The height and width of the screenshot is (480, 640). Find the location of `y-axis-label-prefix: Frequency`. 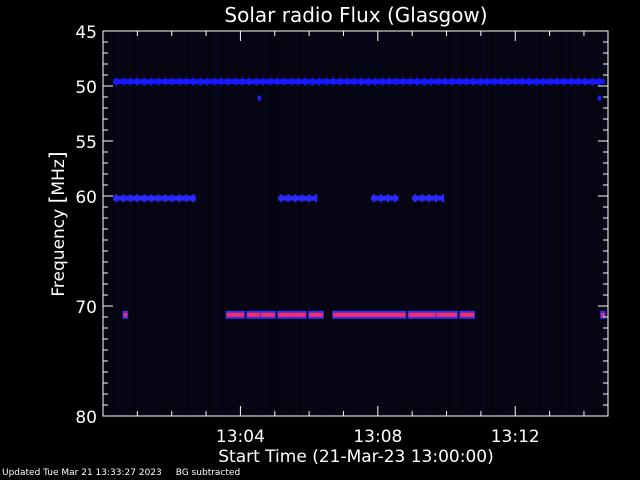

y-axis-label-prefix: Frequency is located at coordinates (59, 249).